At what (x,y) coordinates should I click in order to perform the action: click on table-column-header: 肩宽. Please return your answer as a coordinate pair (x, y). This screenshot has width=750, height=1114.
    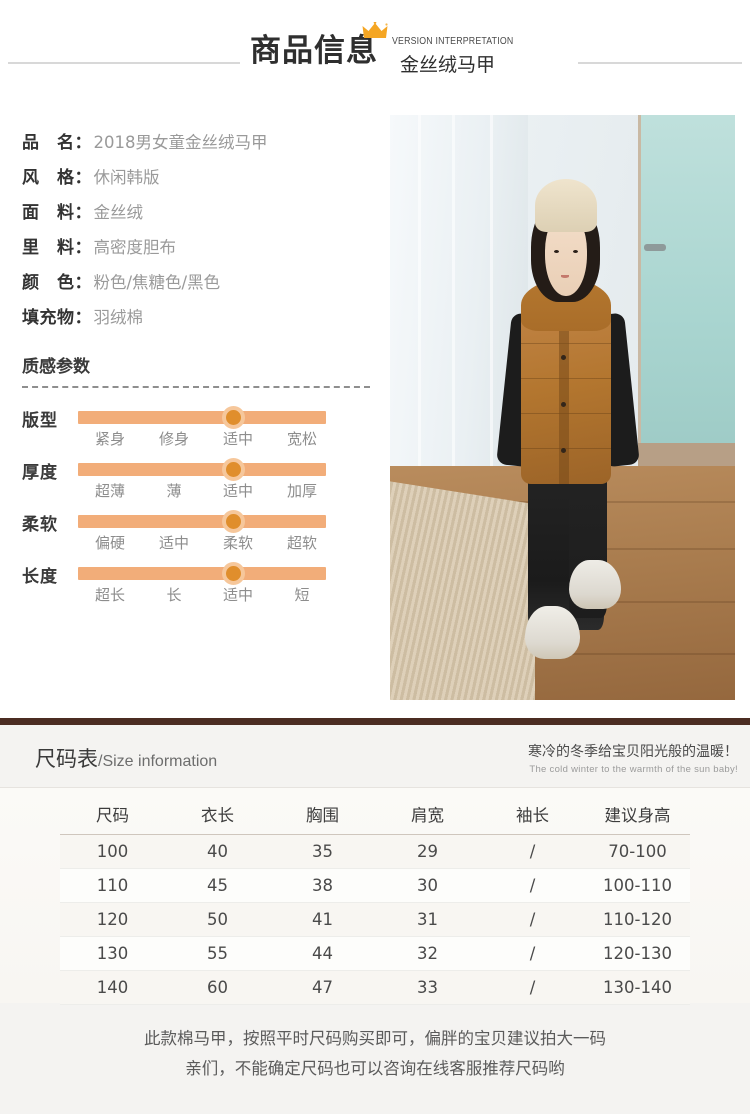
    Looking at the image, I should click on (427, 815).